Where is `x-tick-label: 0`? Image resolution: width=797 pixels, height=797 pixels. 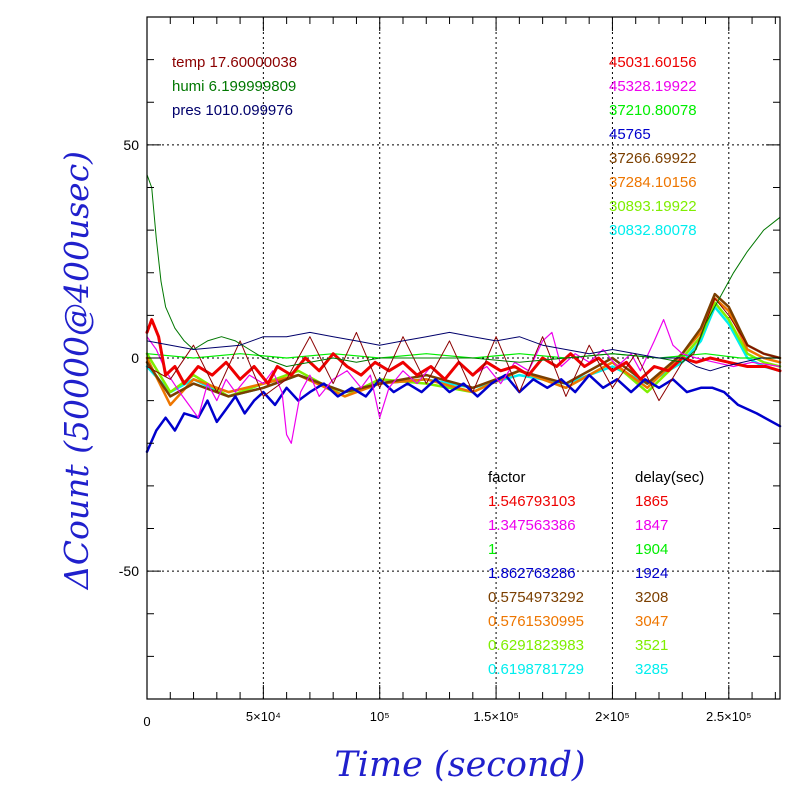 x-tick-label: 0 is located at coordinates (146, 721).